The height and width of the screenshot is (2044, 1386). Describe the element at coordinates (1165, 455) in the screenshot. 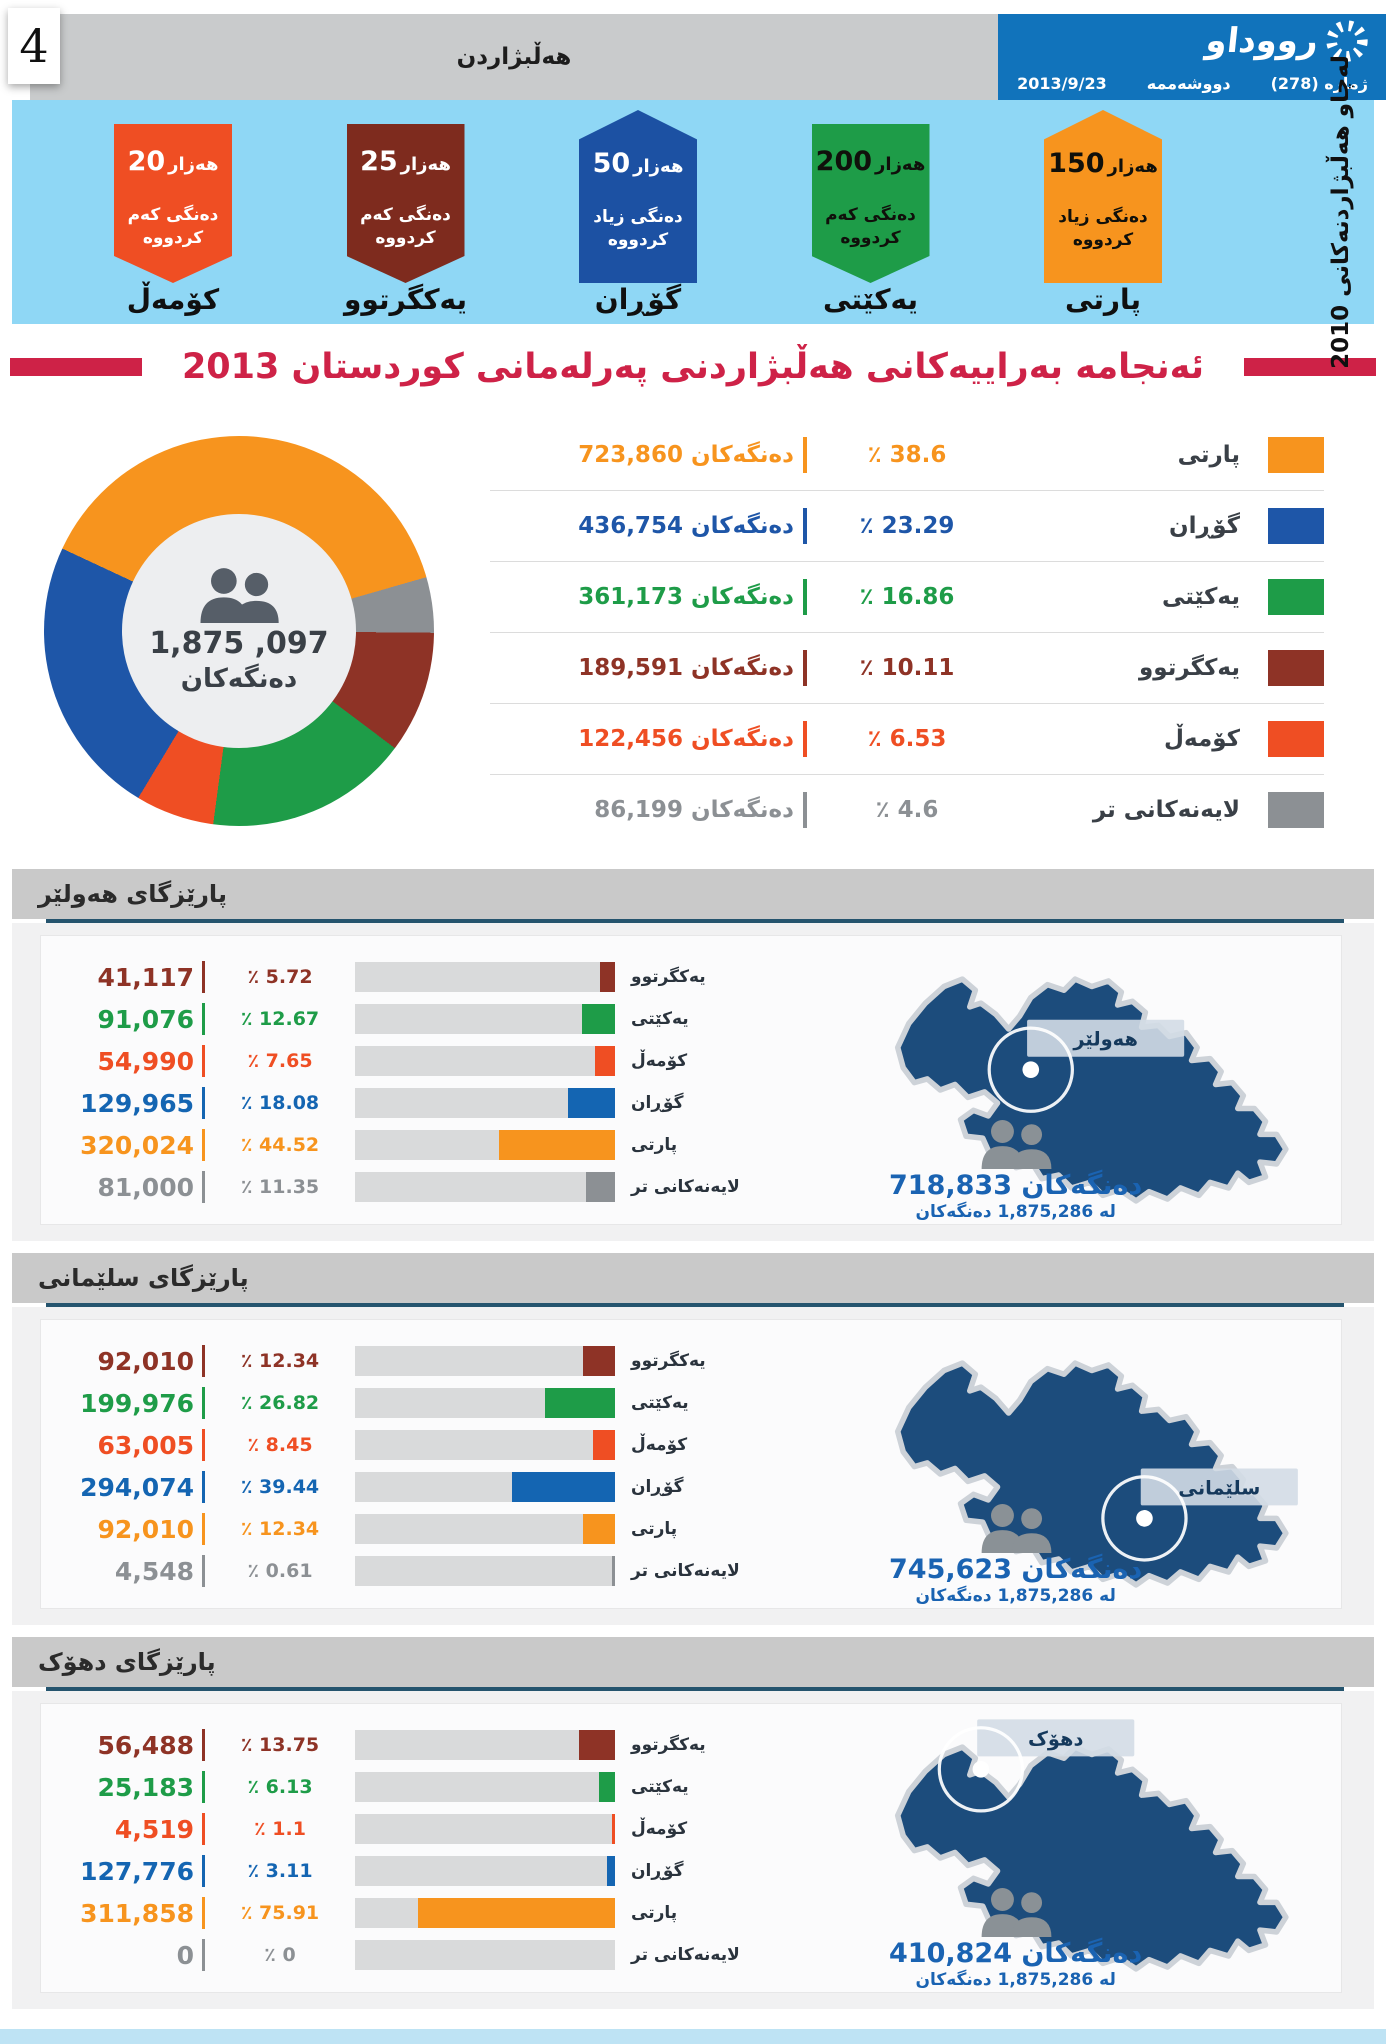

I see `legend-name-cell: پارتی` at that location.